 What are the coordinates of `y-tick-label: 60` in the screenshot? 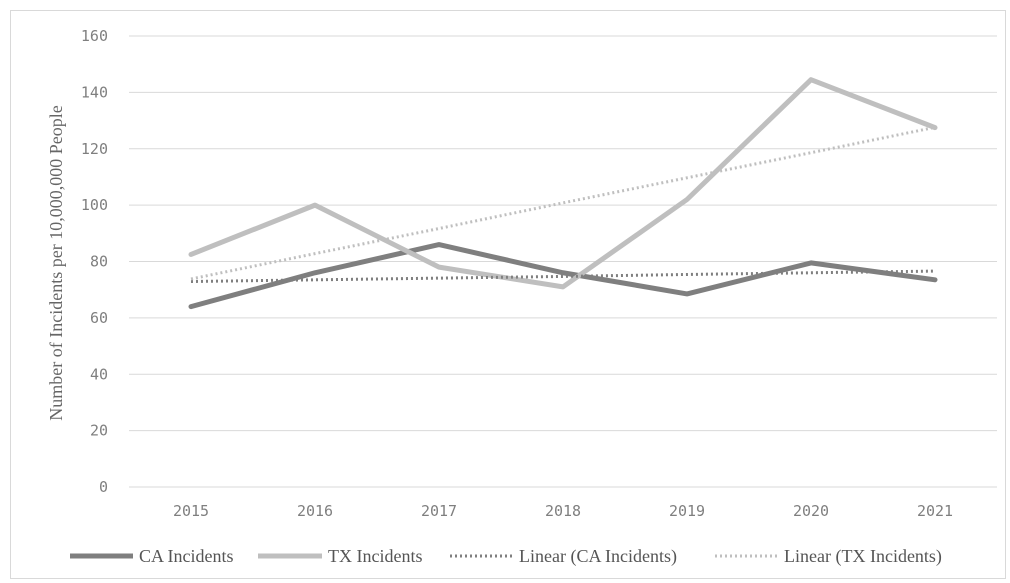 It's located at (99, 318).